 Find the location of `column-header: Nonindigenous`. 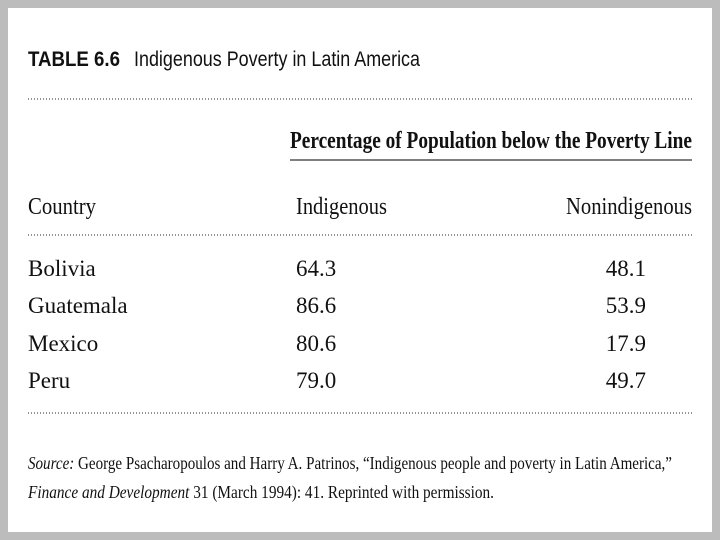

column-header: Nonindigenous is located at coordinates (629, 207).